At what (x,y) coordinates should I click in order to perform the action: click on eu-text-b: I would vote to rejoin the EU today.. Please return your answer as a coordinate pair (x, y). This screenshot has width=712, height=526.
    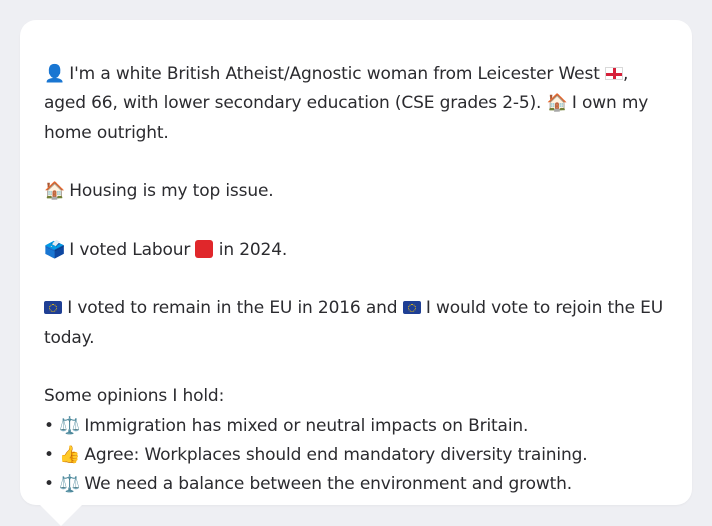
    Looking at the image, I should click on (354, 323).